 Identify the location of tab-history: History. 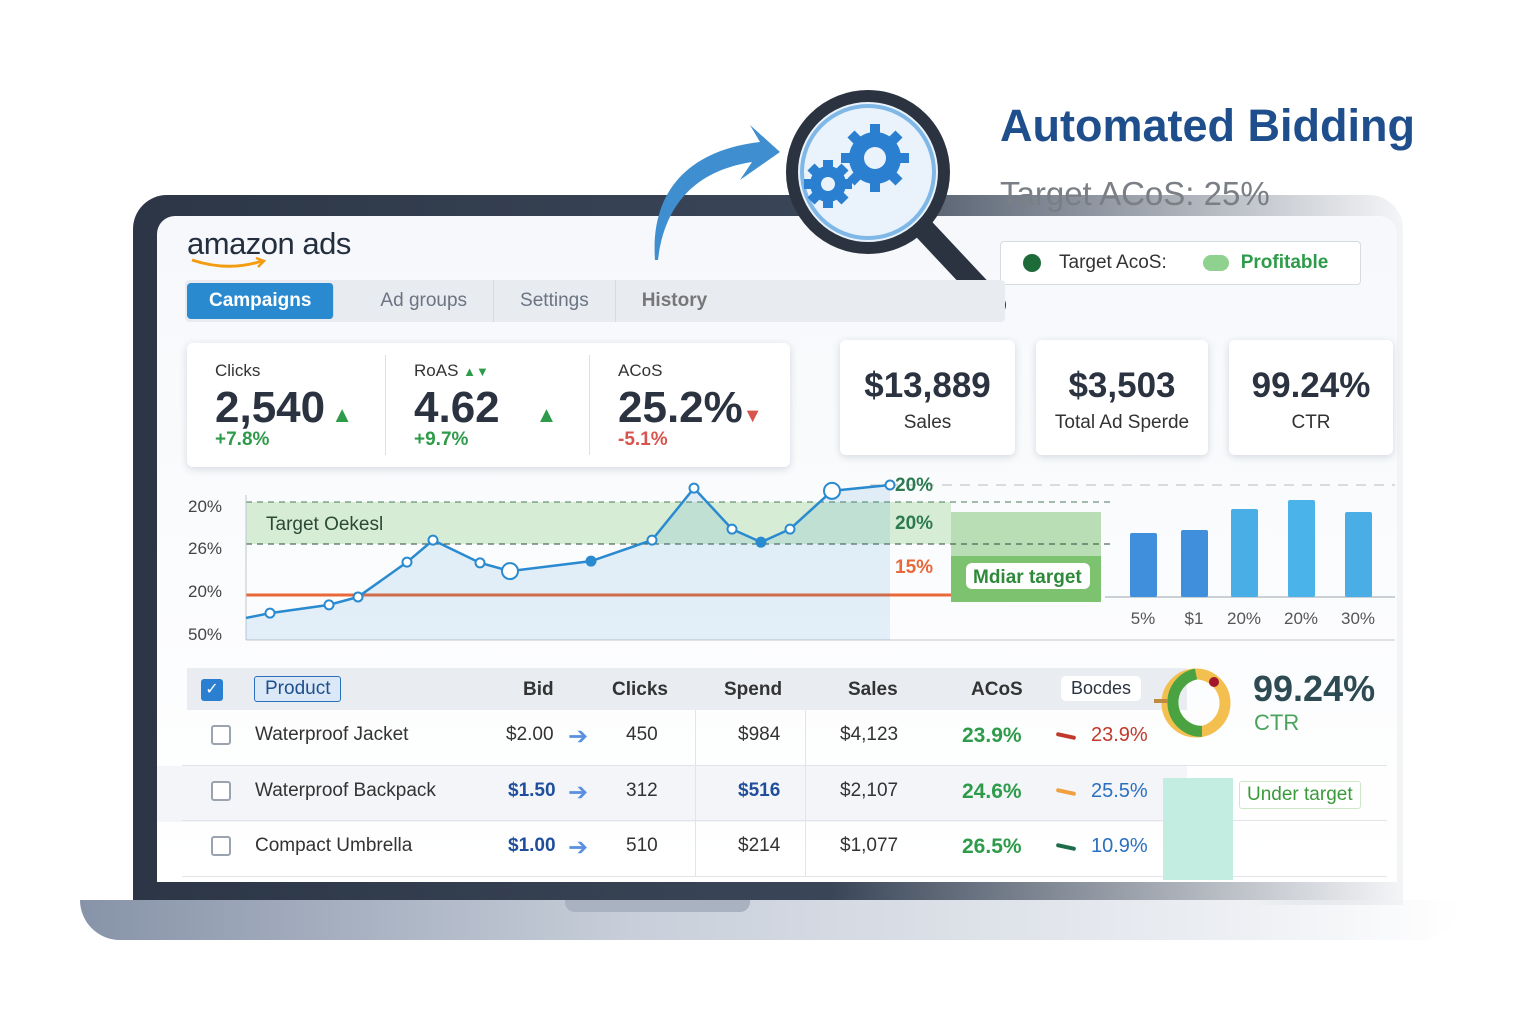
(674, 300).